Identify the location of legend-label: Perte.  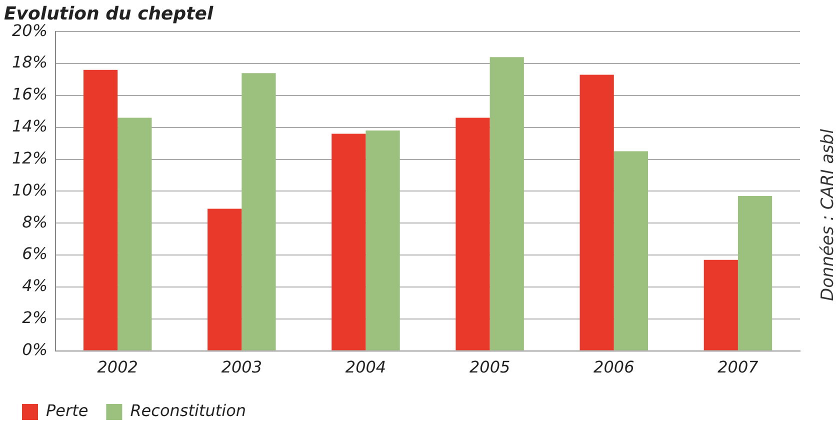
(67, 410).